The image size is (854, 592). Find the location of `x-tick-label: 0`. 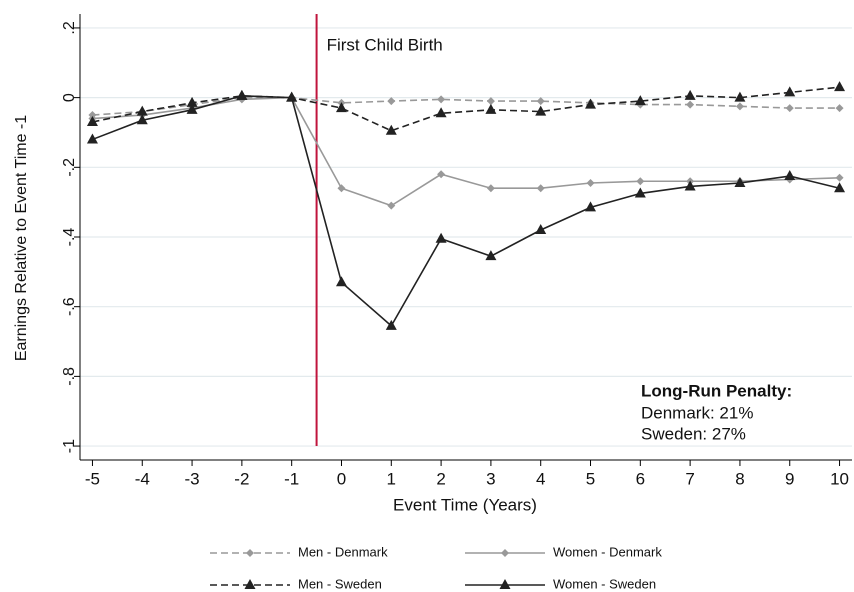

x-tick-label: 0 is located at coordinates (341, 478).